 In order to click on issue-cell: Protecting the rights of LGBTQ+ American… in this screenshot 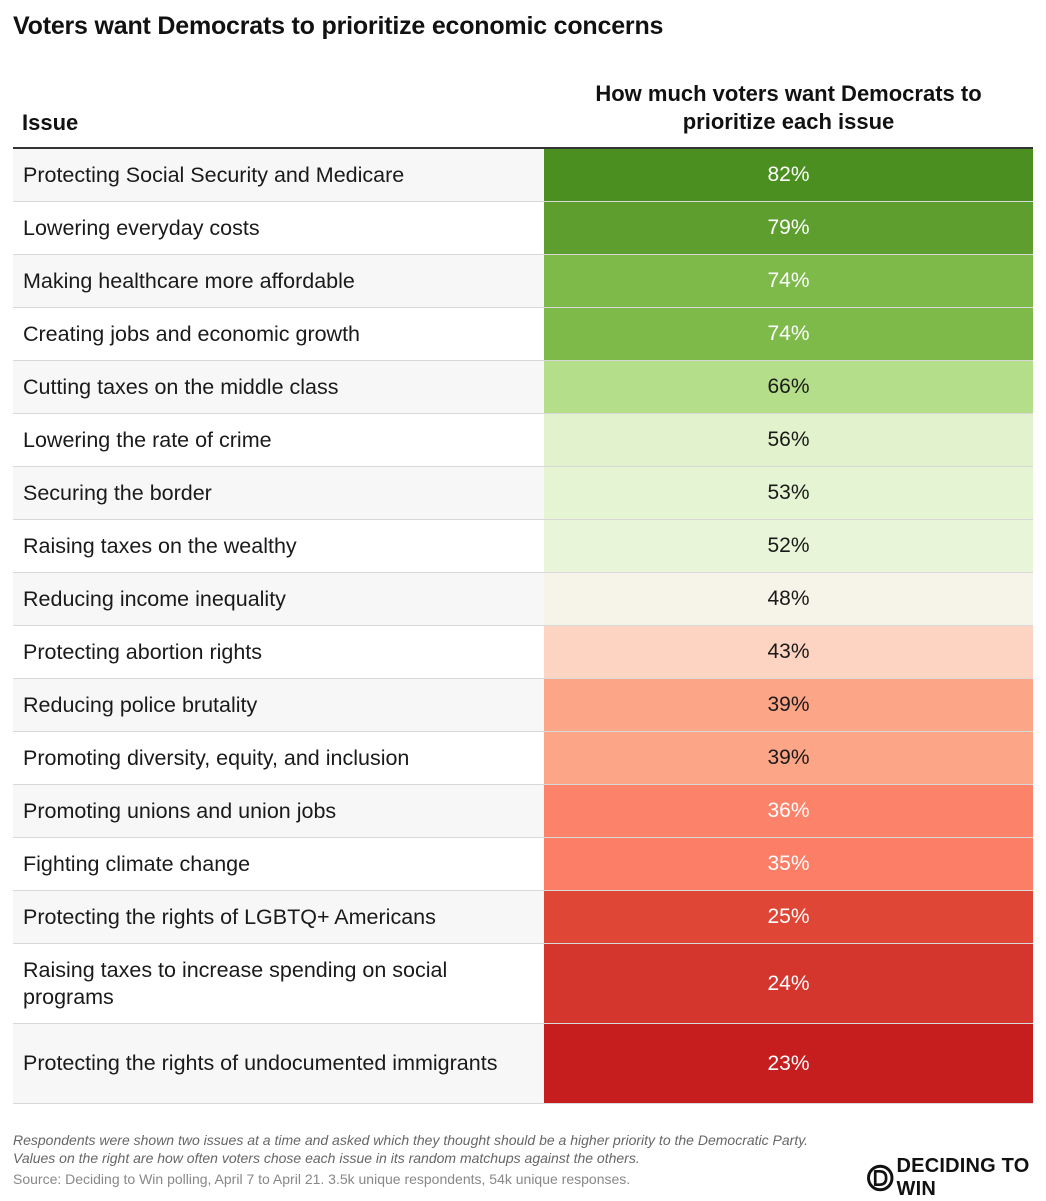, I will do `click(278, 917)`.